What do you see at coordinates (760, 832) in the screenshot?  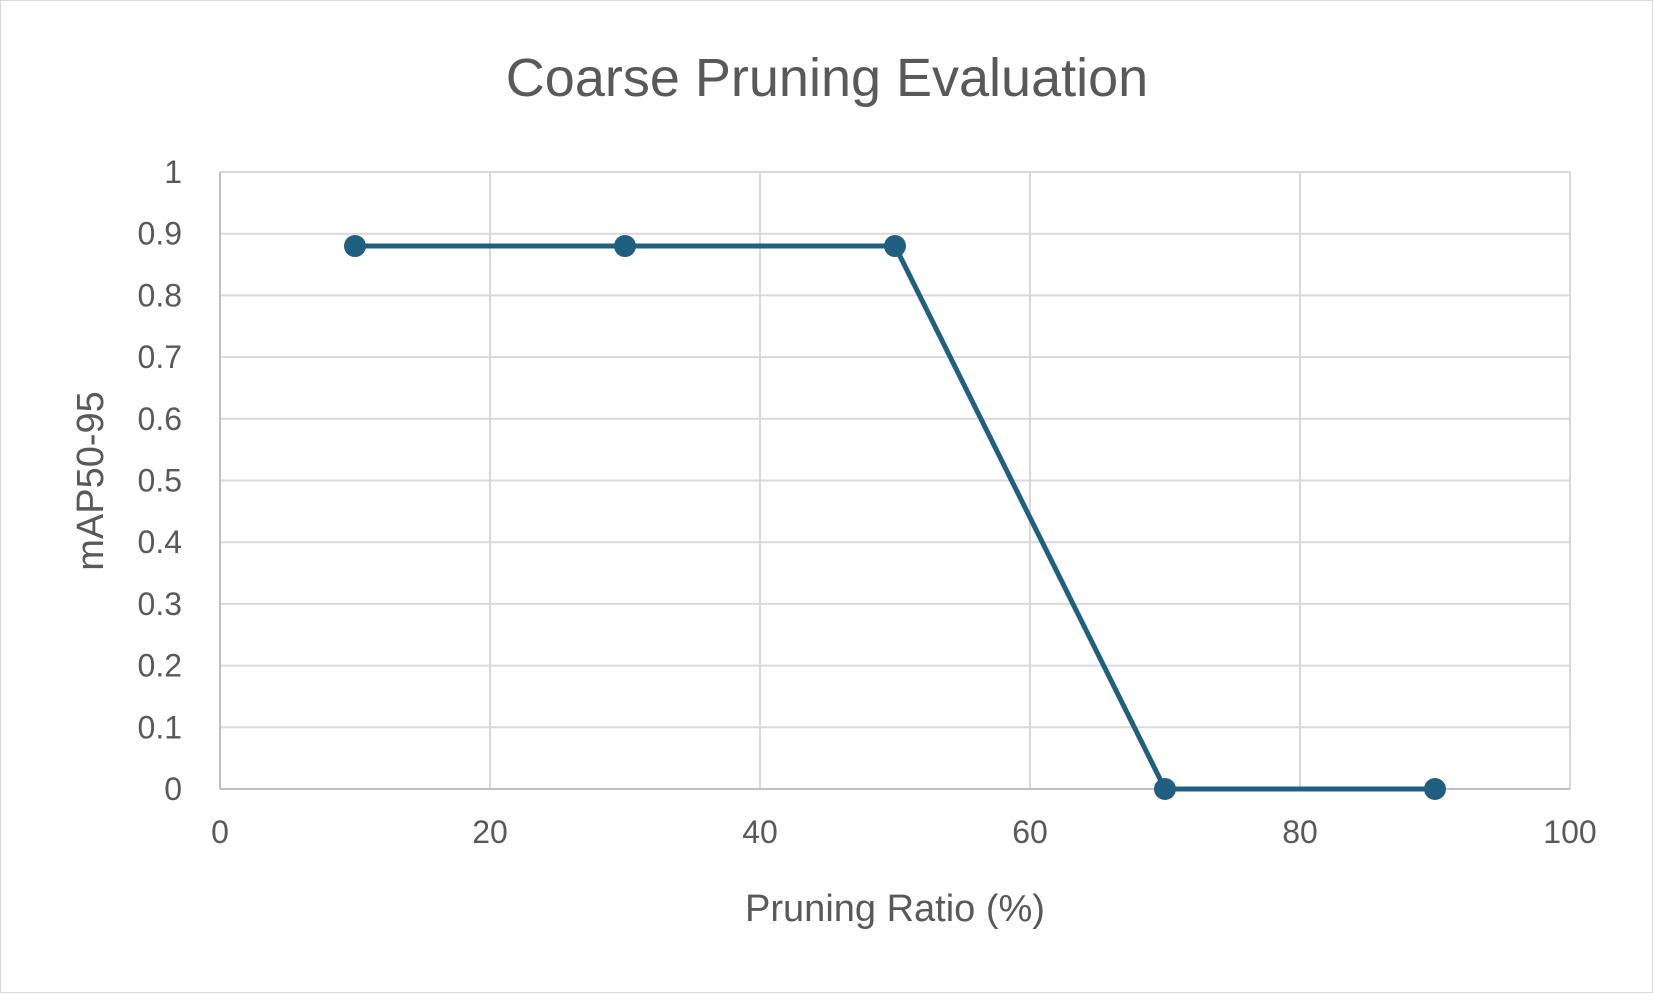 I see `x-tick-label: 40` at bounding box center [760, 832].